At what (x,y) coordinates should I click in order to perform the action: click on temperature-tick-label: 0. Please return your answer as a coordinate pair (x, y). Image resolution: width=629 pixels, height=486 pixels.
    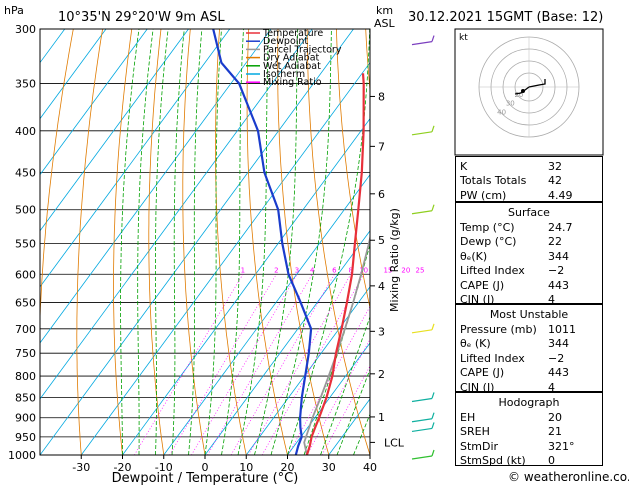
    Looking at the image, I should click on (205, 467).